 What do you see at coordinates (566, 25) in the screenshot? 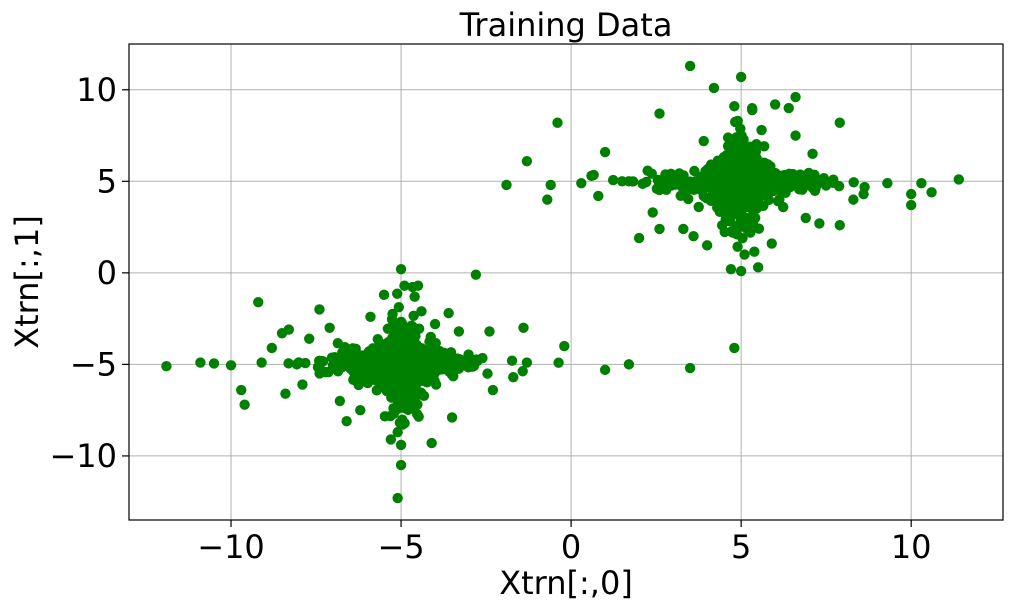
I see `chart-title: Training Data` at bounding box center [566, 25].